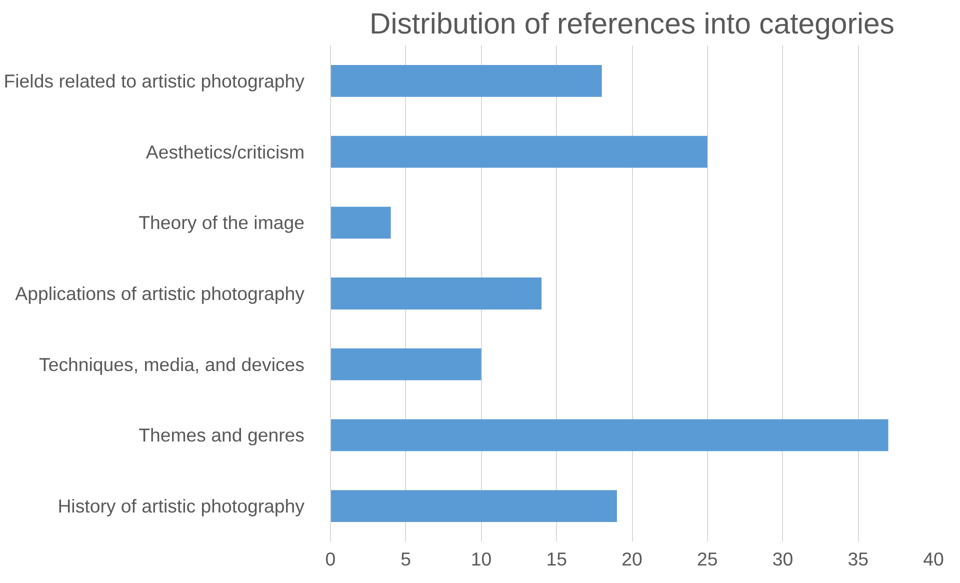 Image resolution: width=960 pixels, height=583 pixels. What do you see at coordinates (557, 559) in the screenshot?
I see `x-tick-label: 15` at bounding box center [557, 559].